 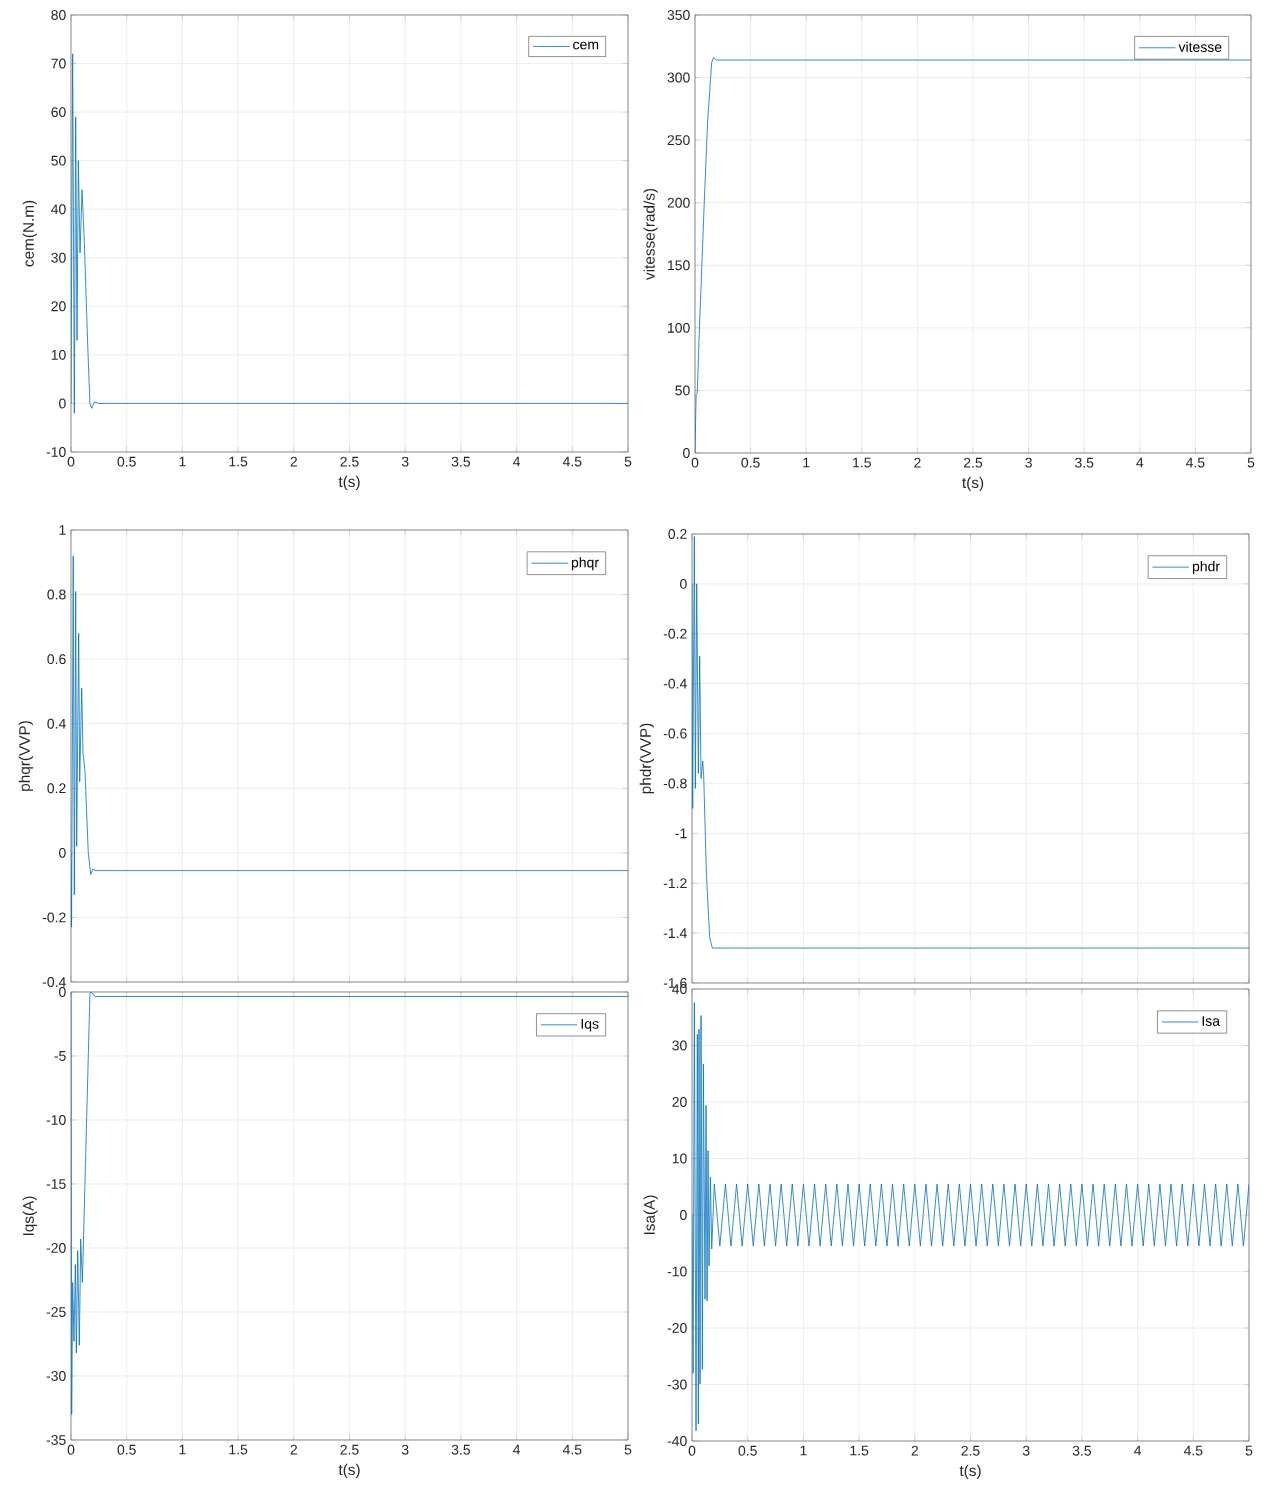 I want to click on legend-label: vitesse, so click(x=1200, y=47).